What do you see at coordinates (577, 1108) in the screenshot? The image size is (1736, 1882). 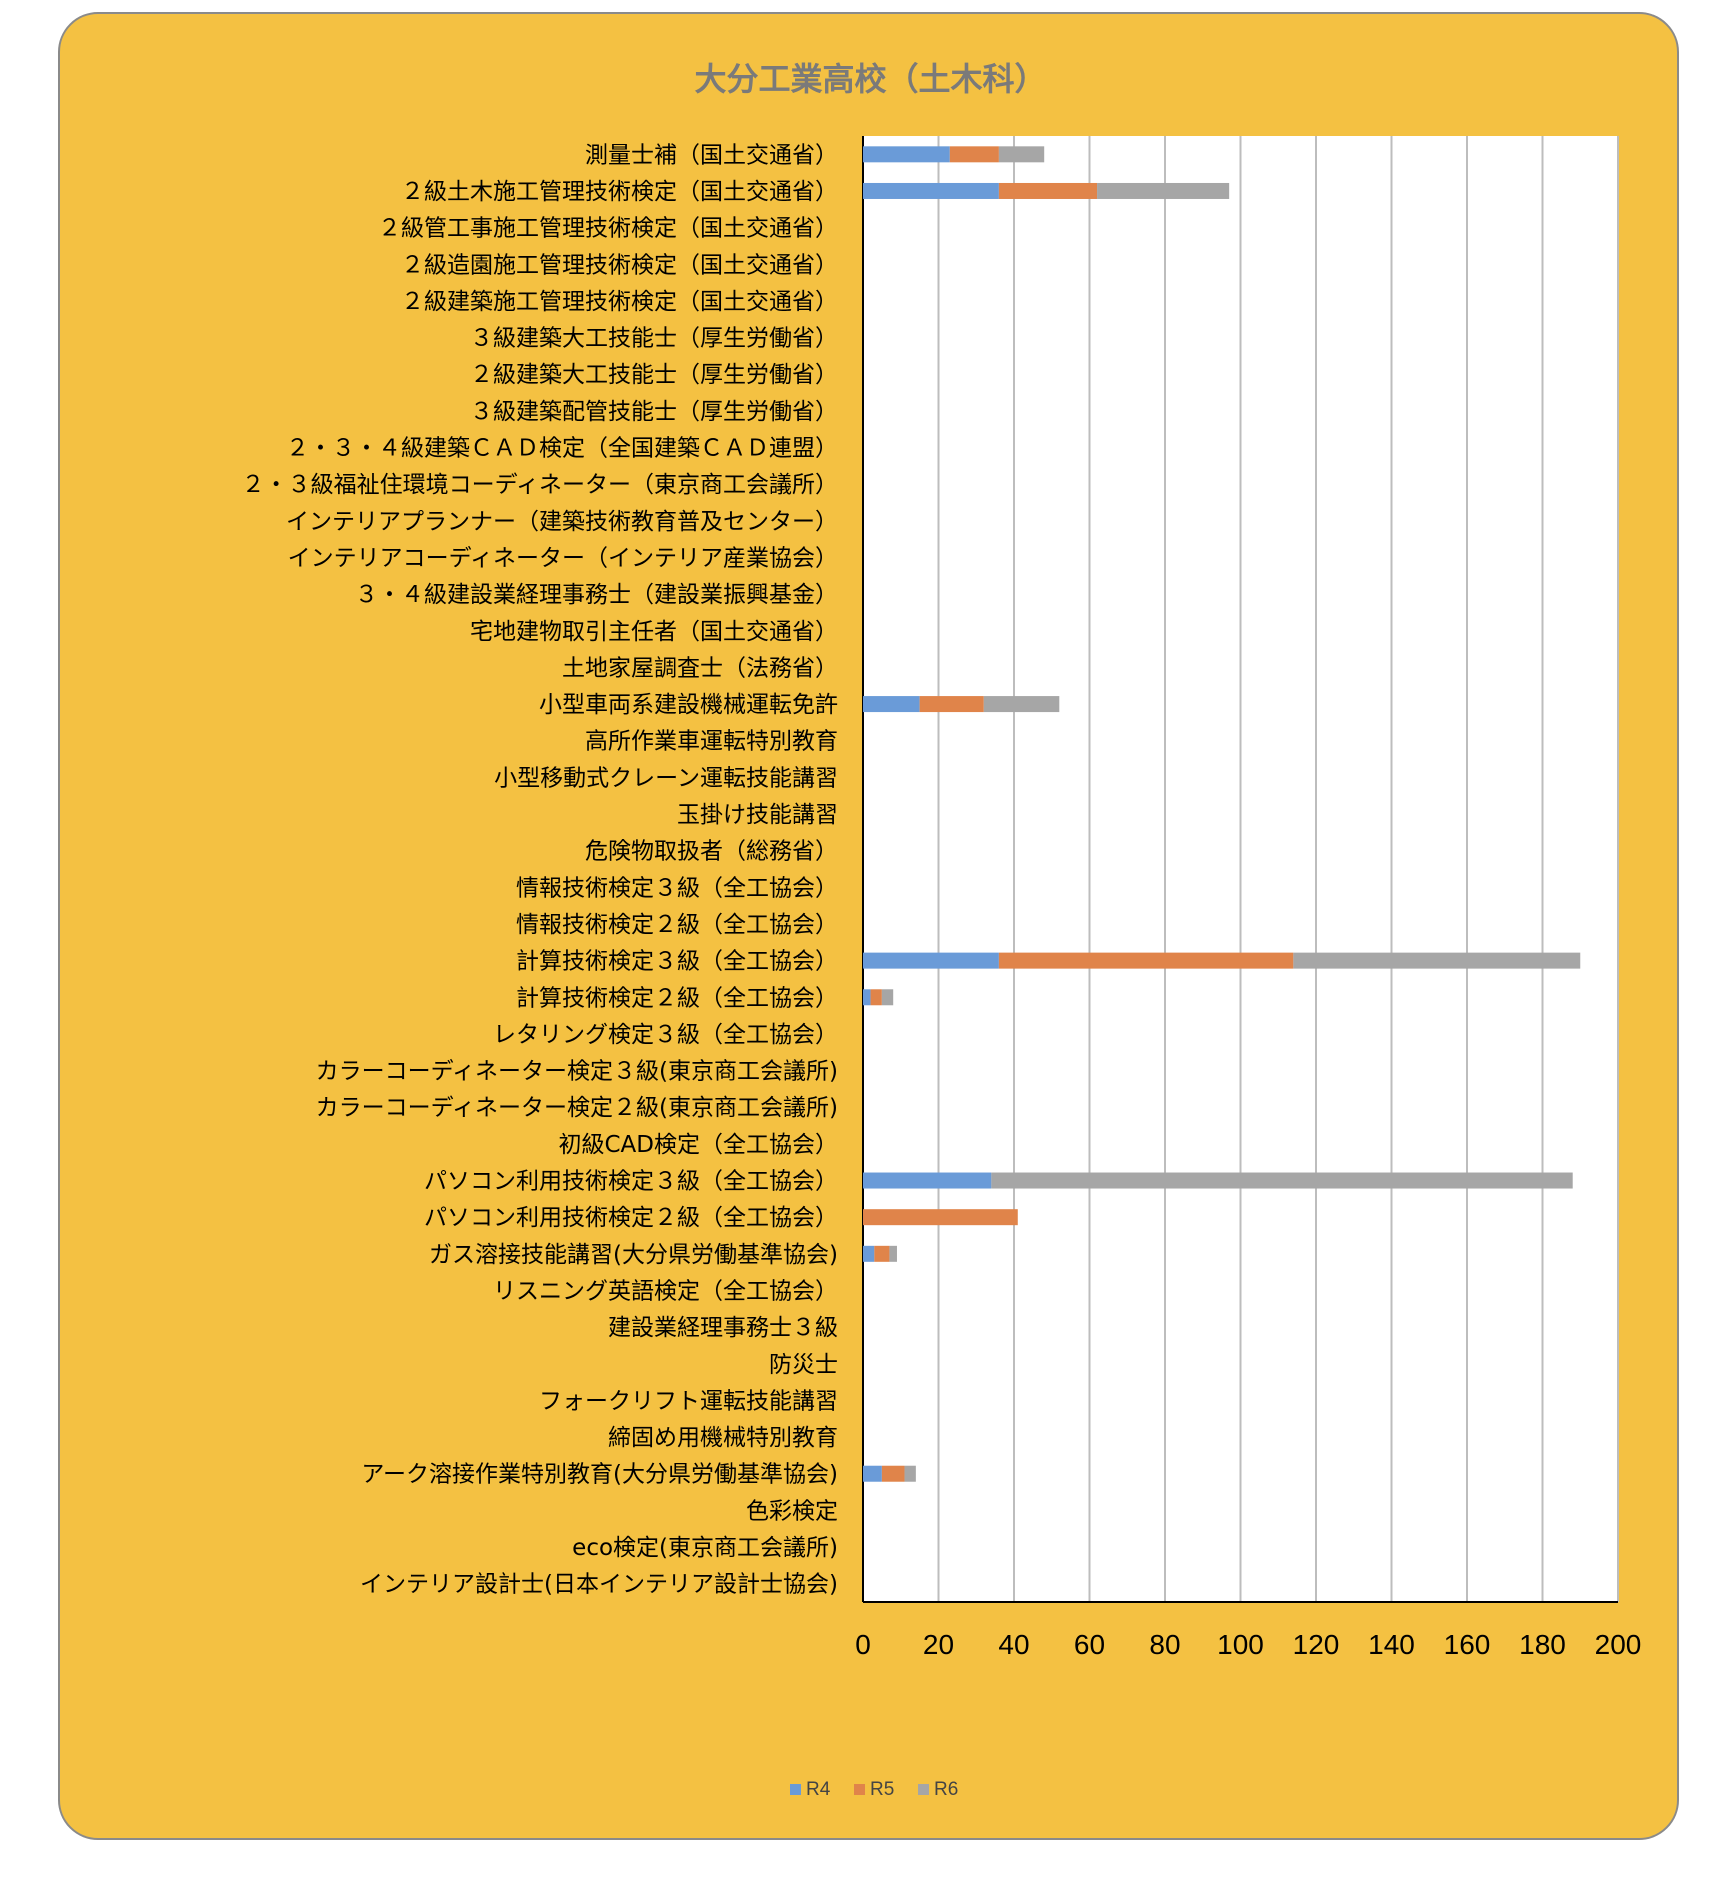 I see `category-label: カラーコーディネーター検定２級(東京商工会議所)` at bounding box center [577, 1108].